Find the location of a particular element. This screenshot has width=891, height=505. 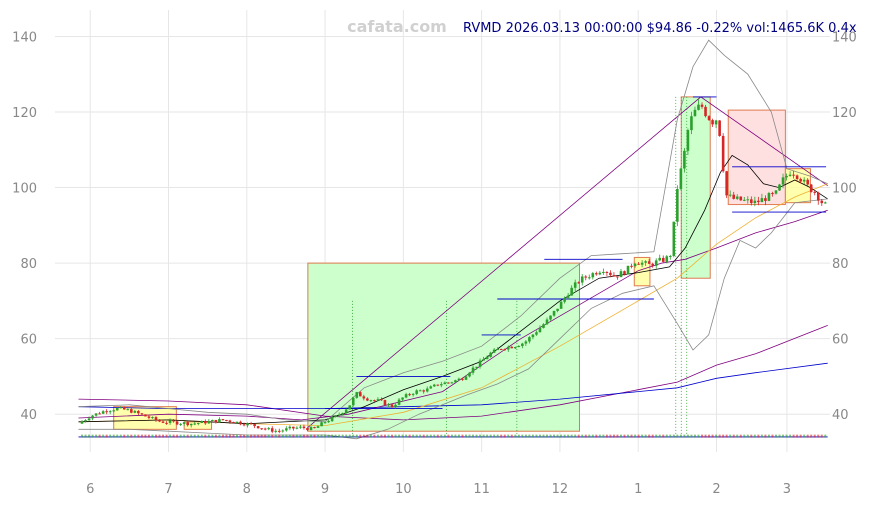

y-axis-right: 40 60 80 100 120 140 is located at coordinates (844, 226).